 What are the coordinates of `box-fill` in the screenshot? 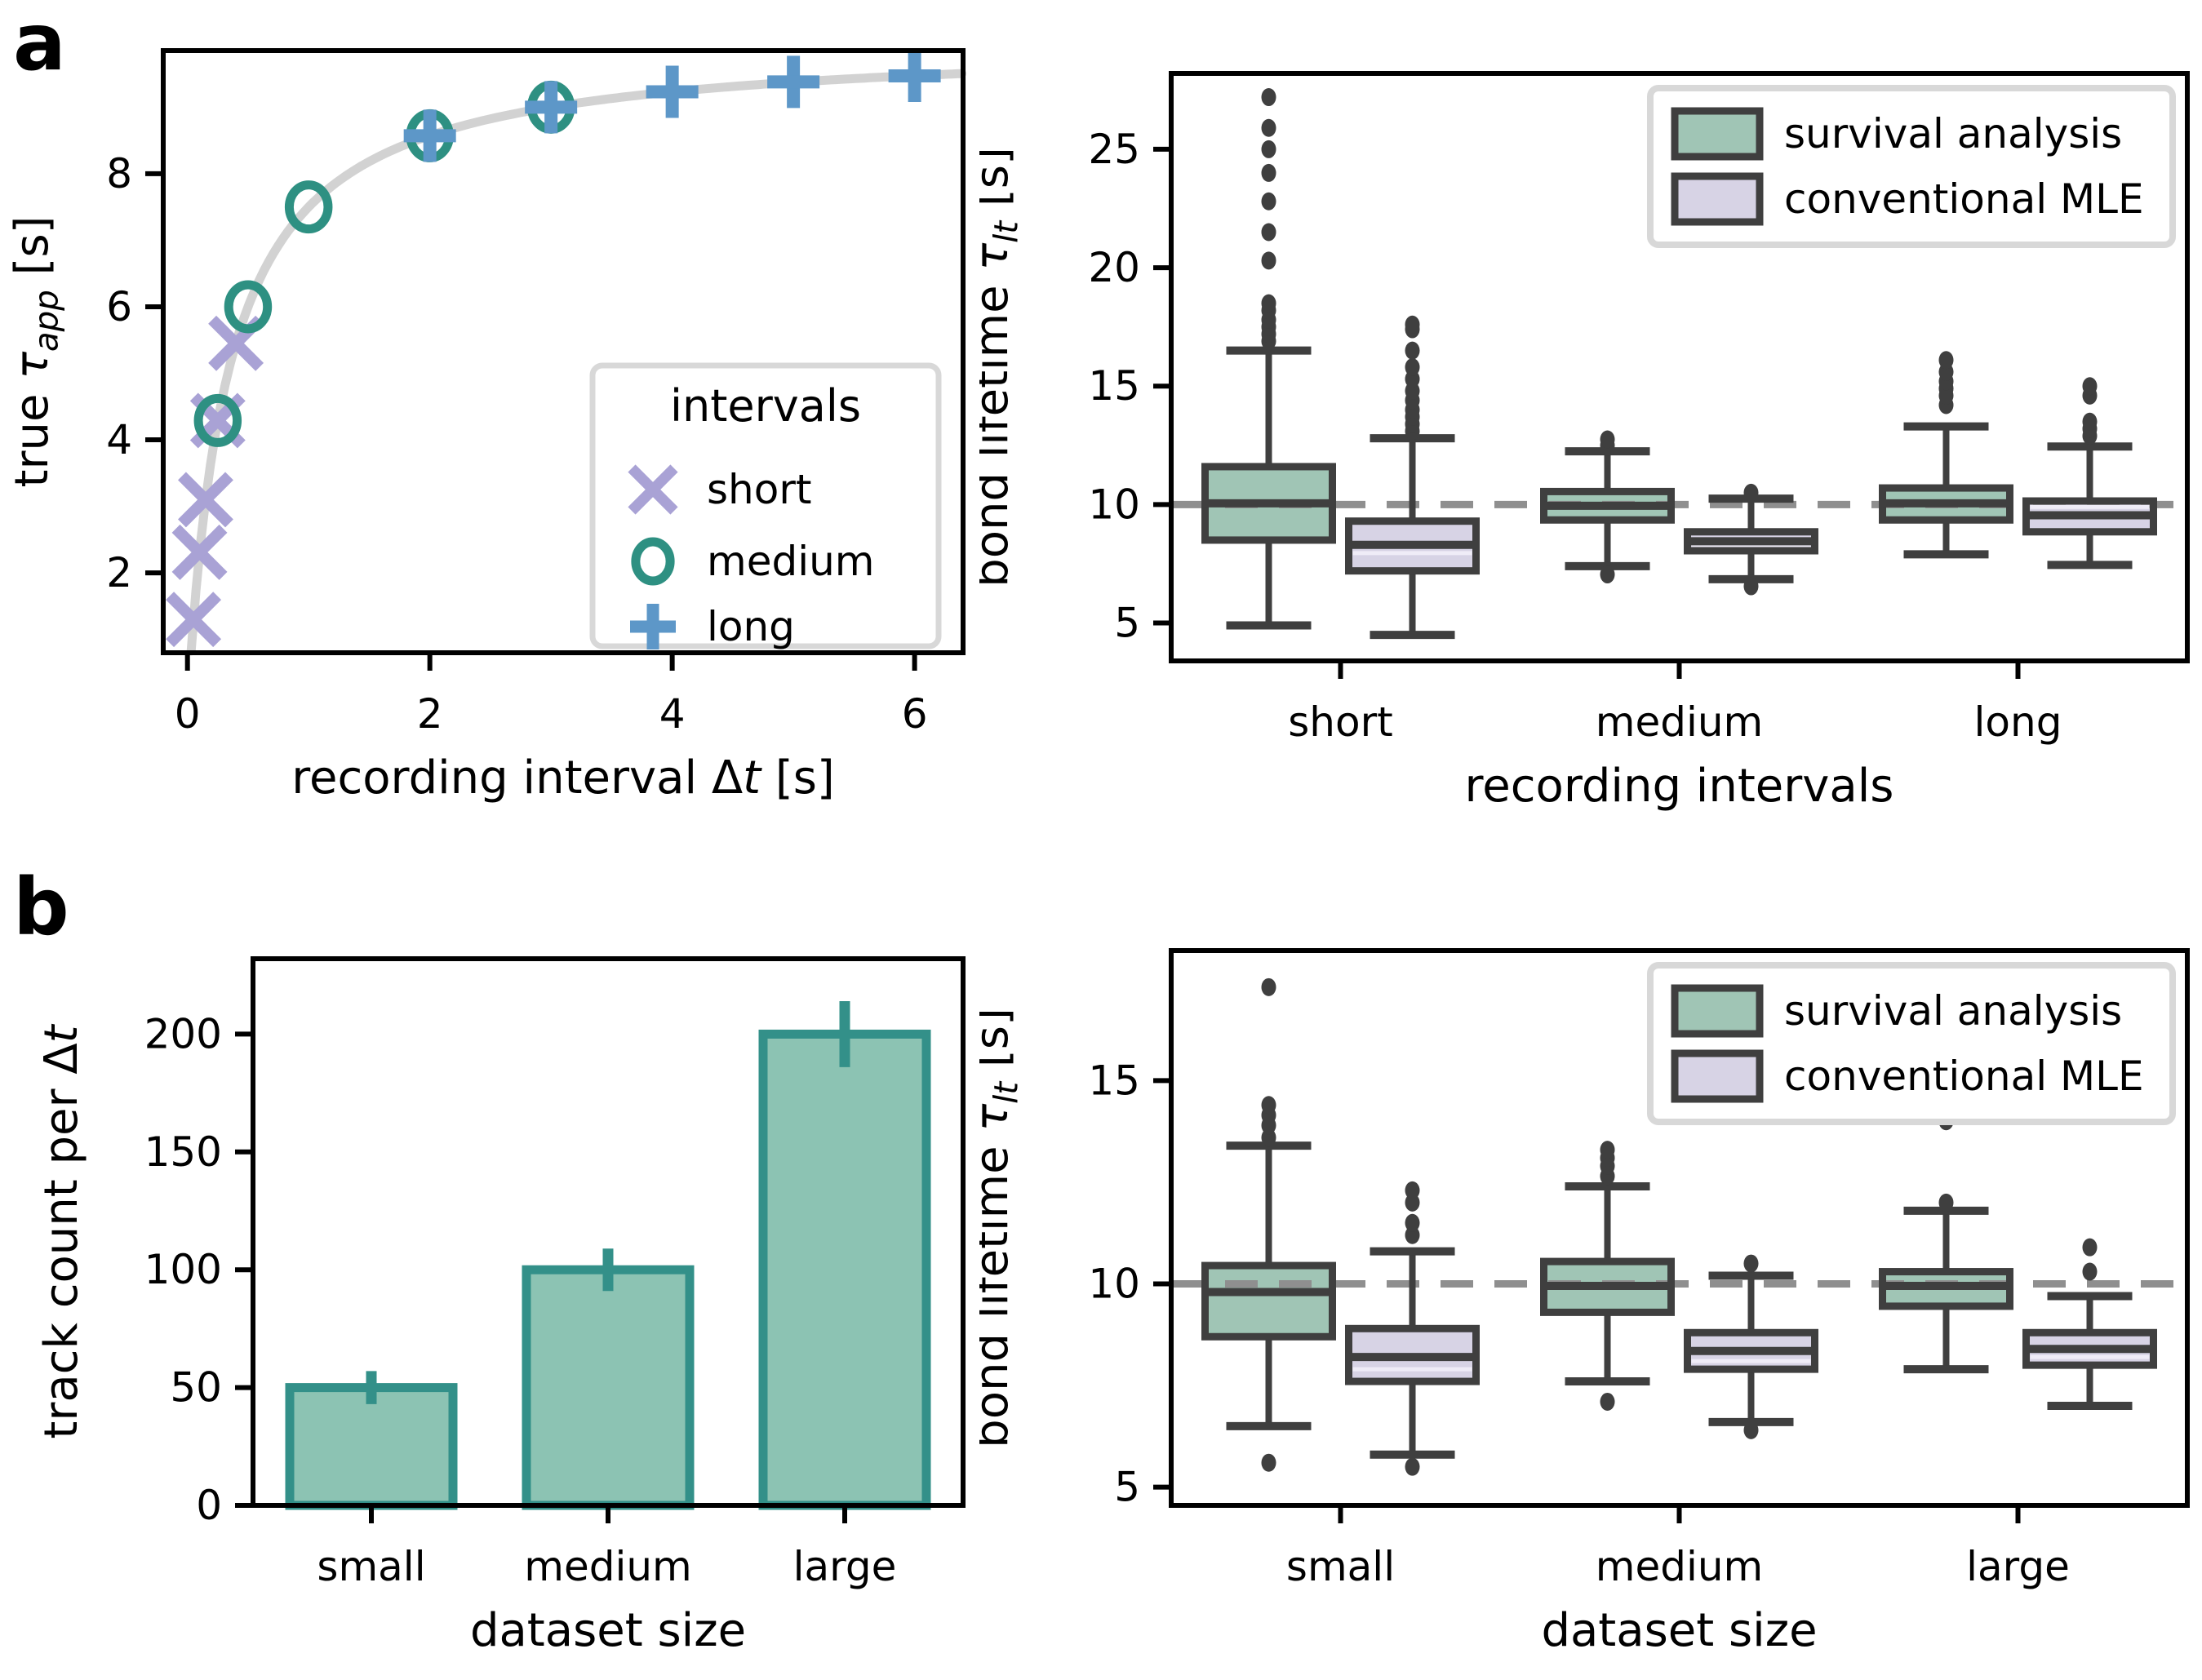 It's located at (1269, 1301).